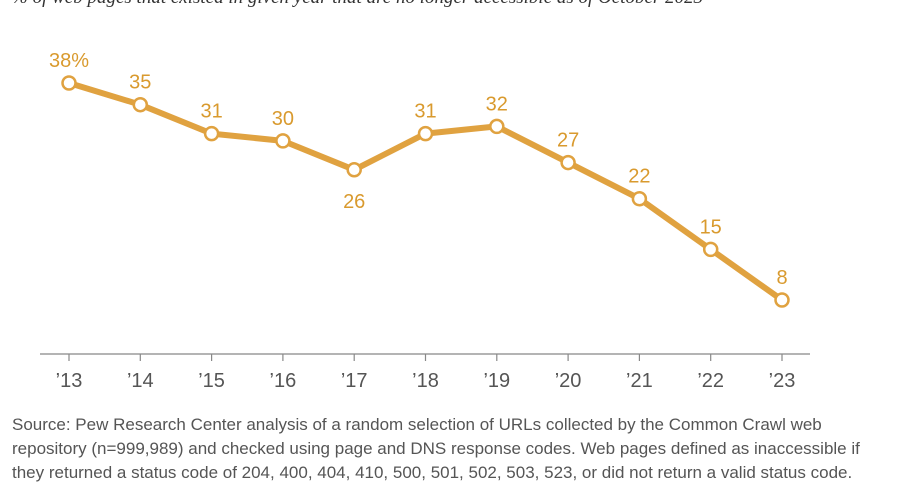  Describe the element at coordinates (354, 381) in the screenshot. I see `x-tick-label: ’17` at that location.